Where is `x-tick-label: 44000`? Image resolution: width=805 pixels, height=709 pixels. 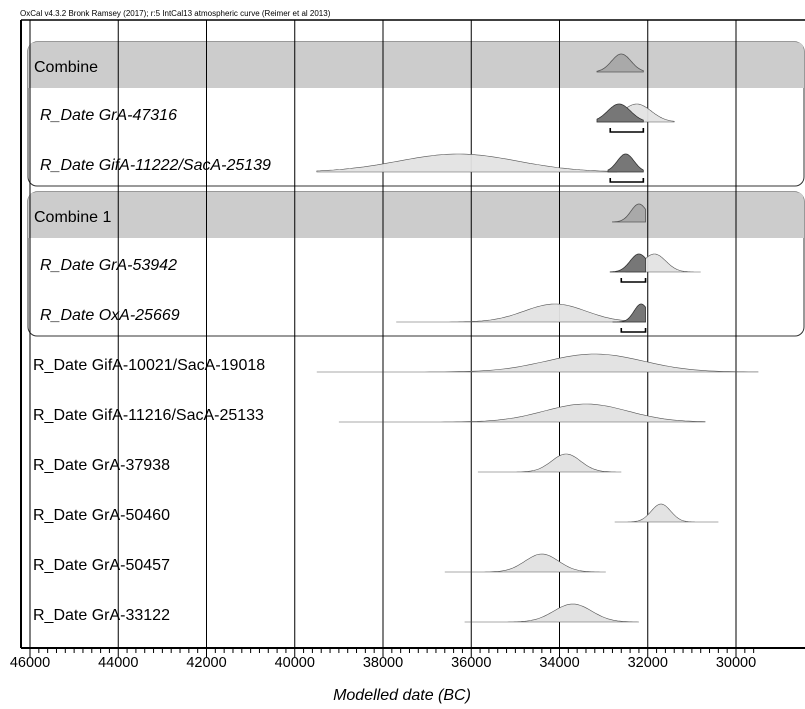 x-tick-label: 44000 is located at coordinates (118, 663).